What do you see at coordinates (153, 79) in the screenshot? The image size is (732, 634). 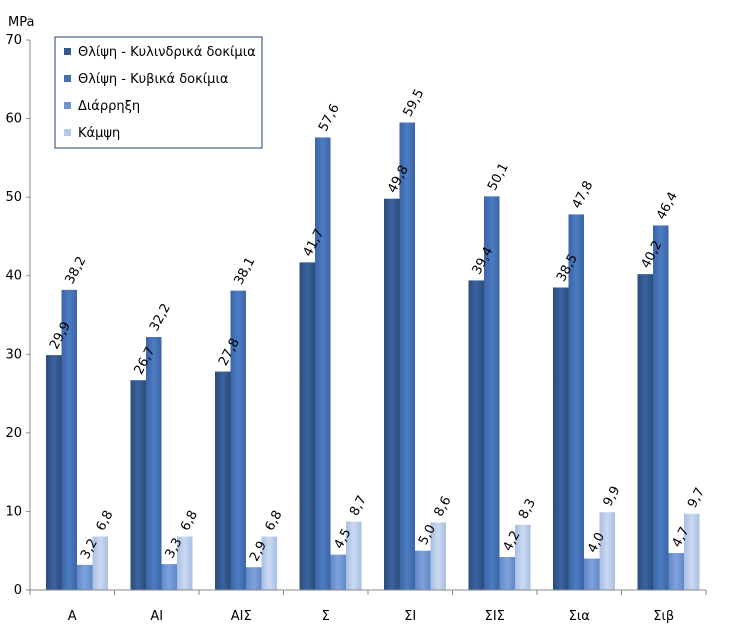 I see `legend-entry-label: Θλίψη - Κυβικά δοκίμια` at bounding box center [153, 79].